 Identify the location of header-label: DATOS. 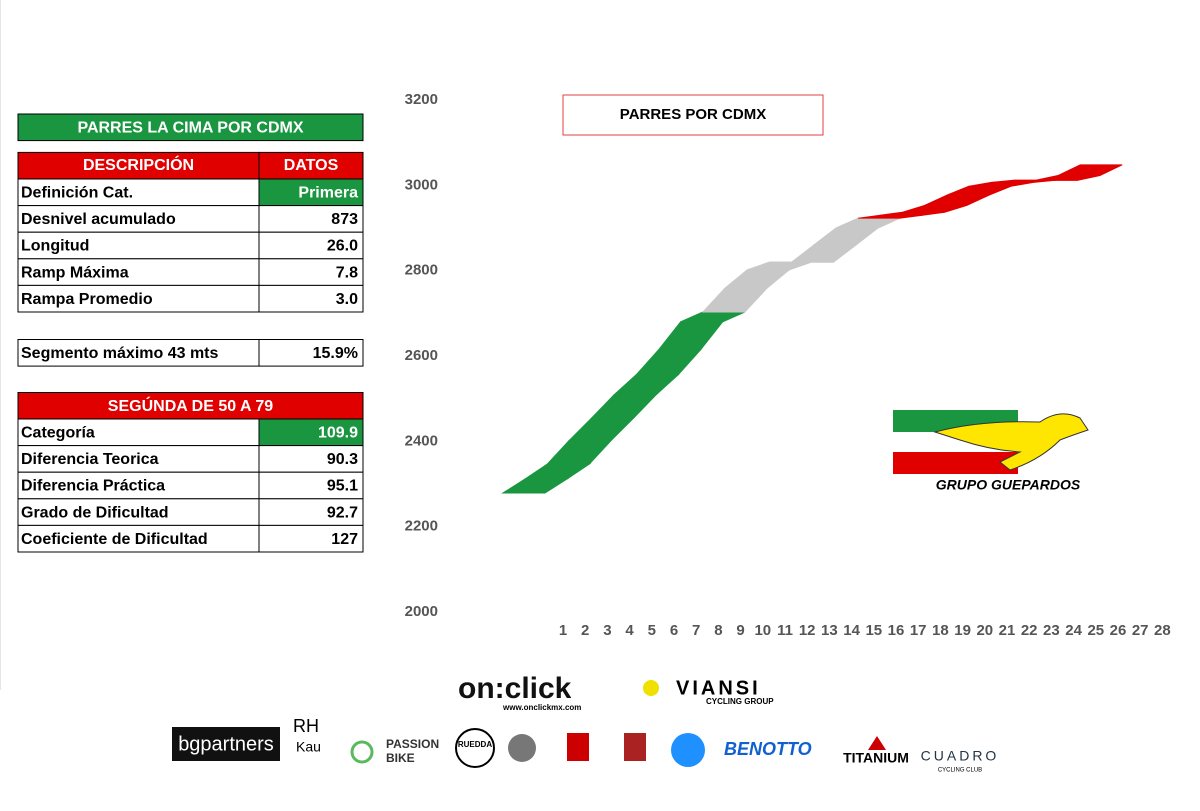
(311, 165).